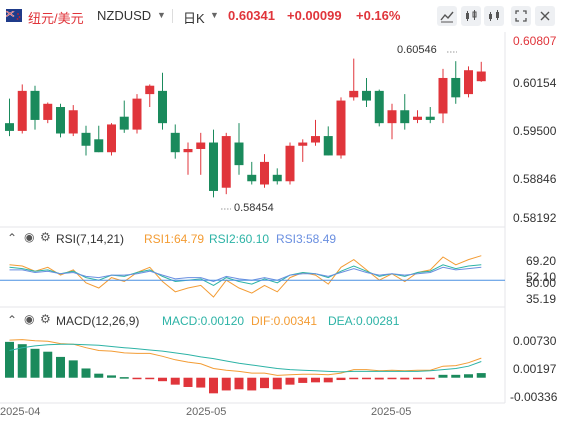  I want to click on macd-settings-icon: ⚙, so click(45, 319).